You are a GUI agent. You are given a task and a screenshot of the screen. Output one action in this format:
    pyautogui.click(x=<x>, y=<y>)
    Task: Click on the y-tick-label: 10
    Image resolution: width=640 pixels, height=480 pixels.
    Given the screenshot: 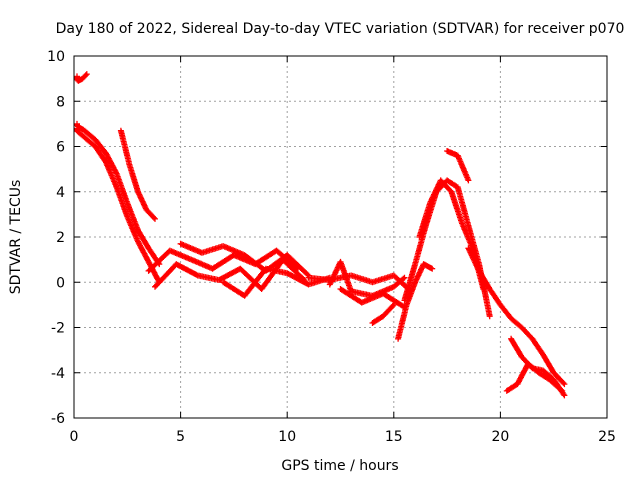 What is the action you would take?
    pyautogui.click(x=56, y=57)
    